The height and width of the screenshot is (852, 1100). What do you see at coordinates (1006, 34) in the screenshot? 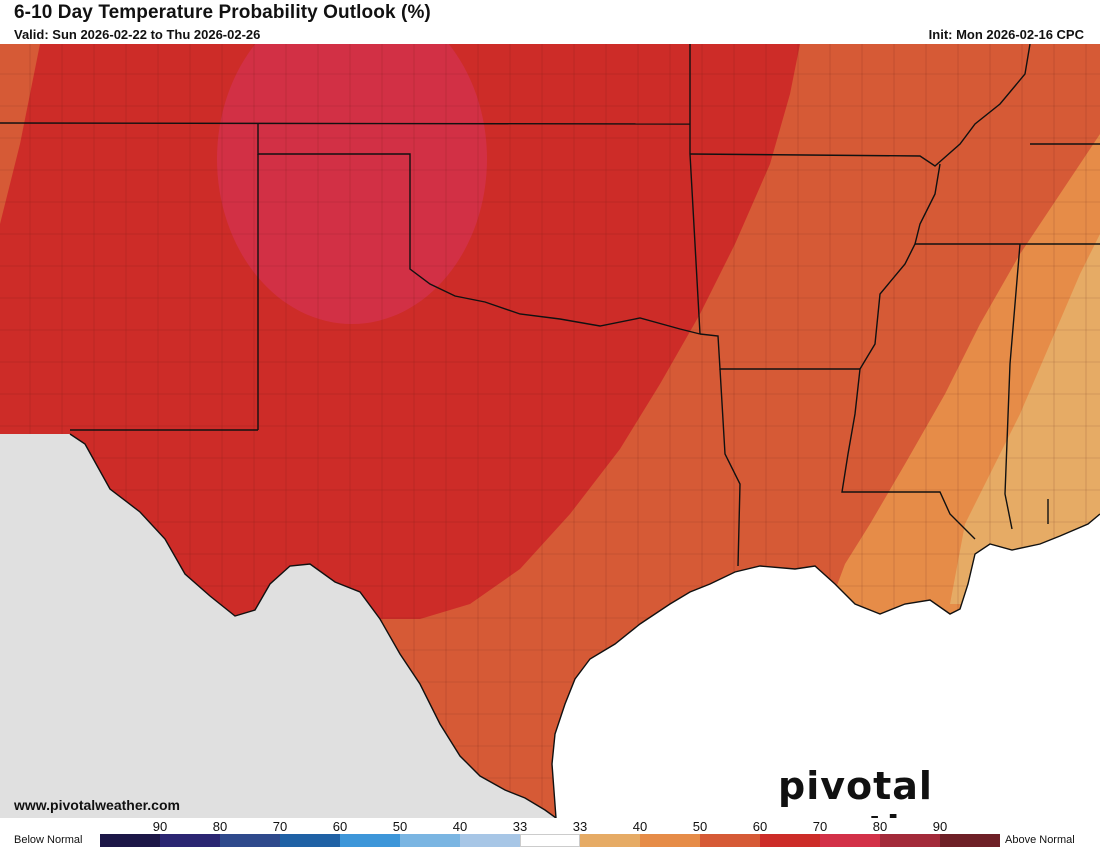
I see `init-time: Init: Mon 2026-02-16 CPC` at bounding box center [1006, 34].